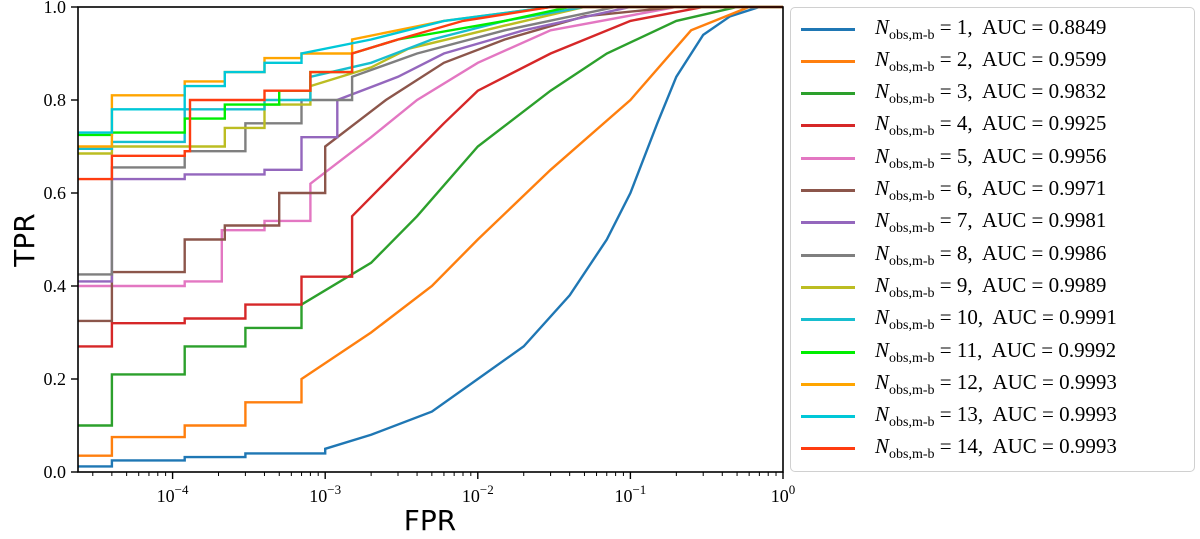  Describe the element at coordinates (991, 60) in the screenshot. I see `legend-label: Nobs,m-b = 2, AUC = 0.9599` at that location.